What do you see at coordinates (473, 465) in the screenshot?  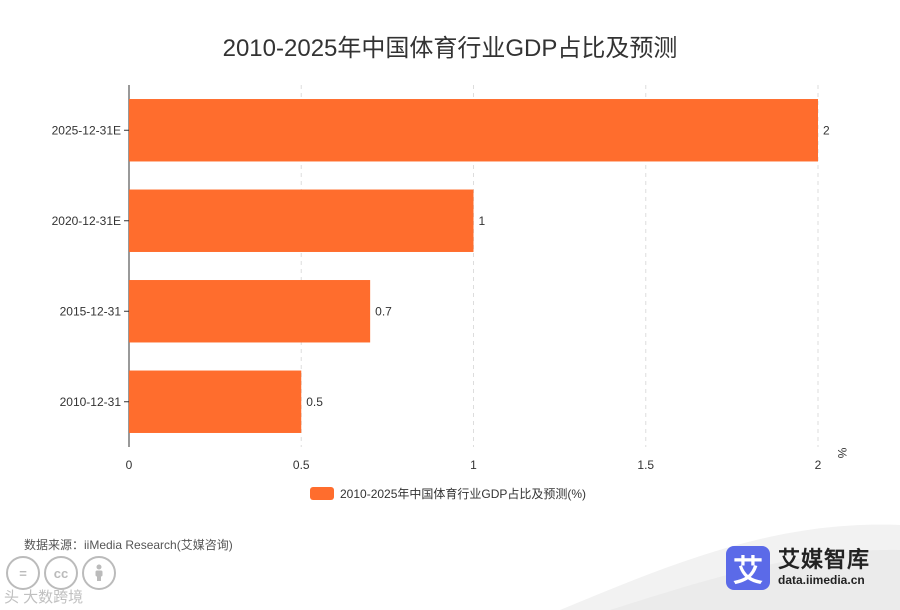 I see `x-tick-label: 1` at bounding box center [473, 465].